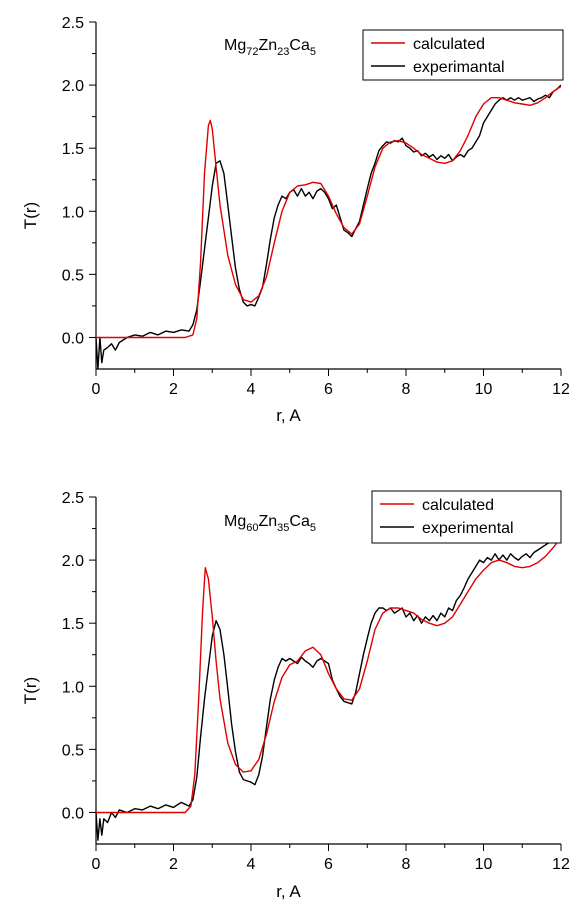 The image size is (574, 909). I want to click on legend: calculated experimental, so click(466, 517).